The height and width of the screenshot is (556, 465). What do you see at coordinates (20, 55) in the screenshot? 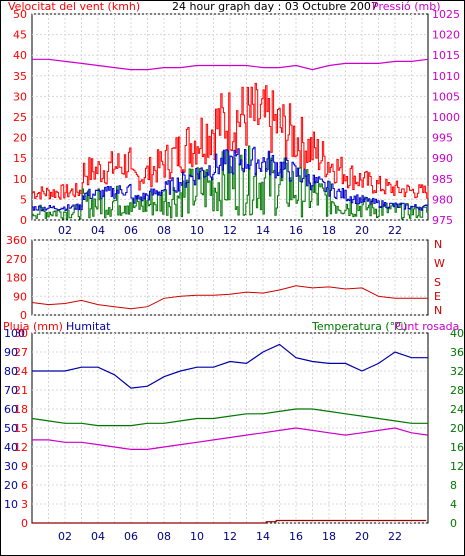
I see `wind-y-tick-label: 40` at bounding box center [20, 55].